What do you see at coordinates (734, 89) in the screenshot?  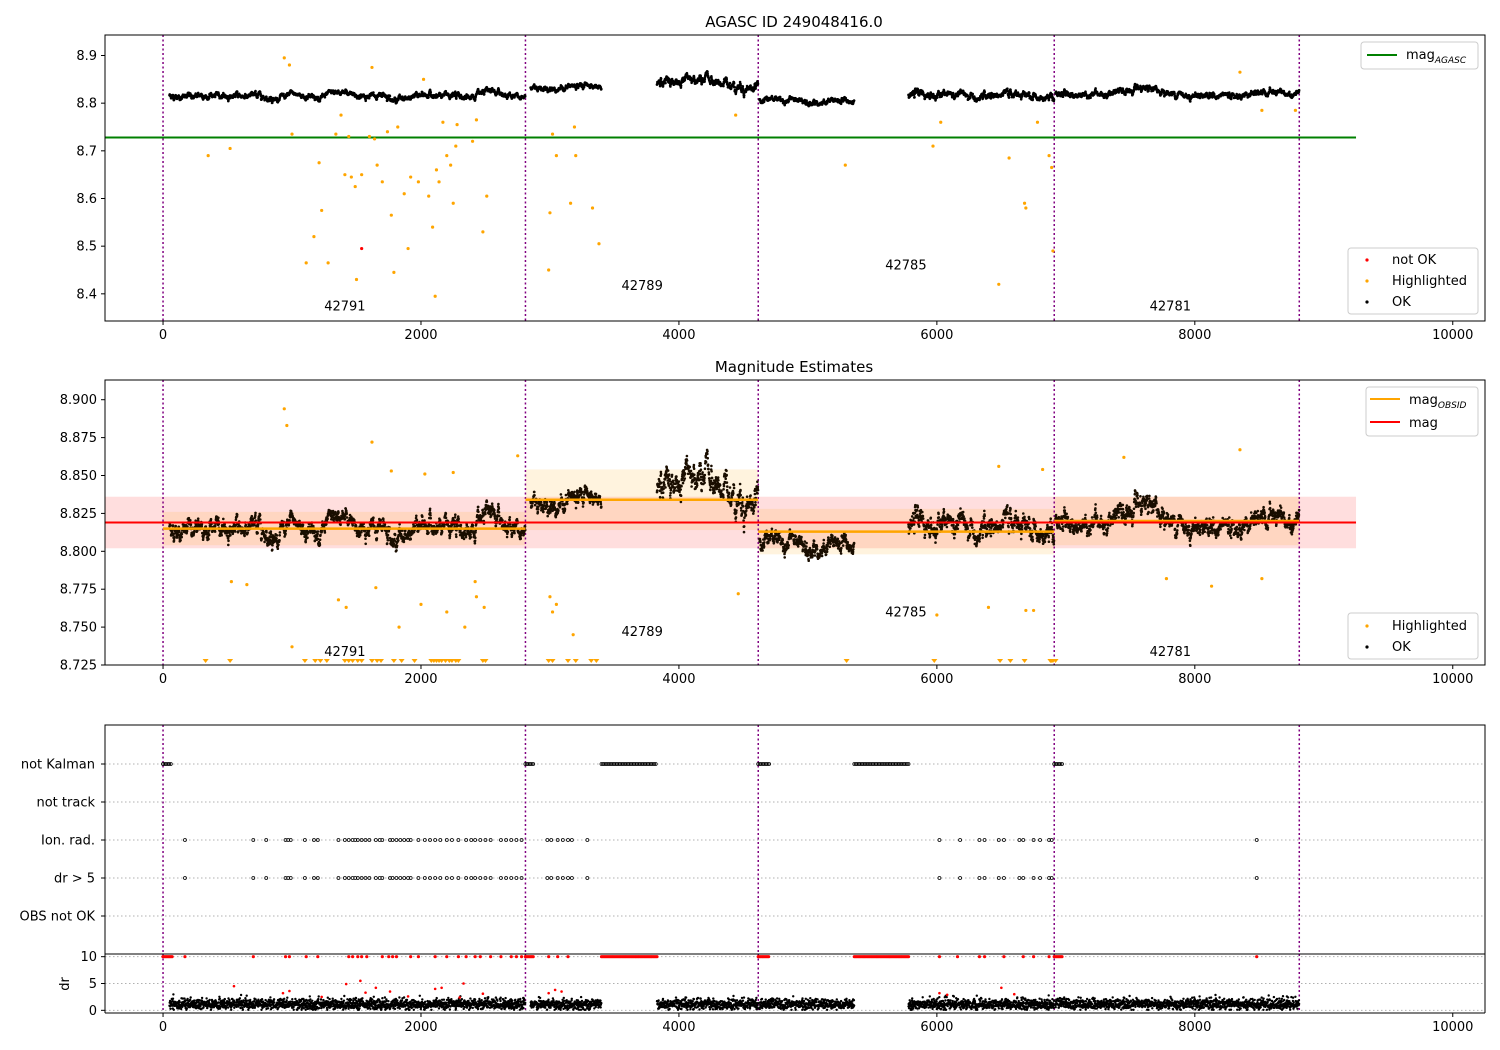 I see `ok-points` at bounding box center [734, 89].